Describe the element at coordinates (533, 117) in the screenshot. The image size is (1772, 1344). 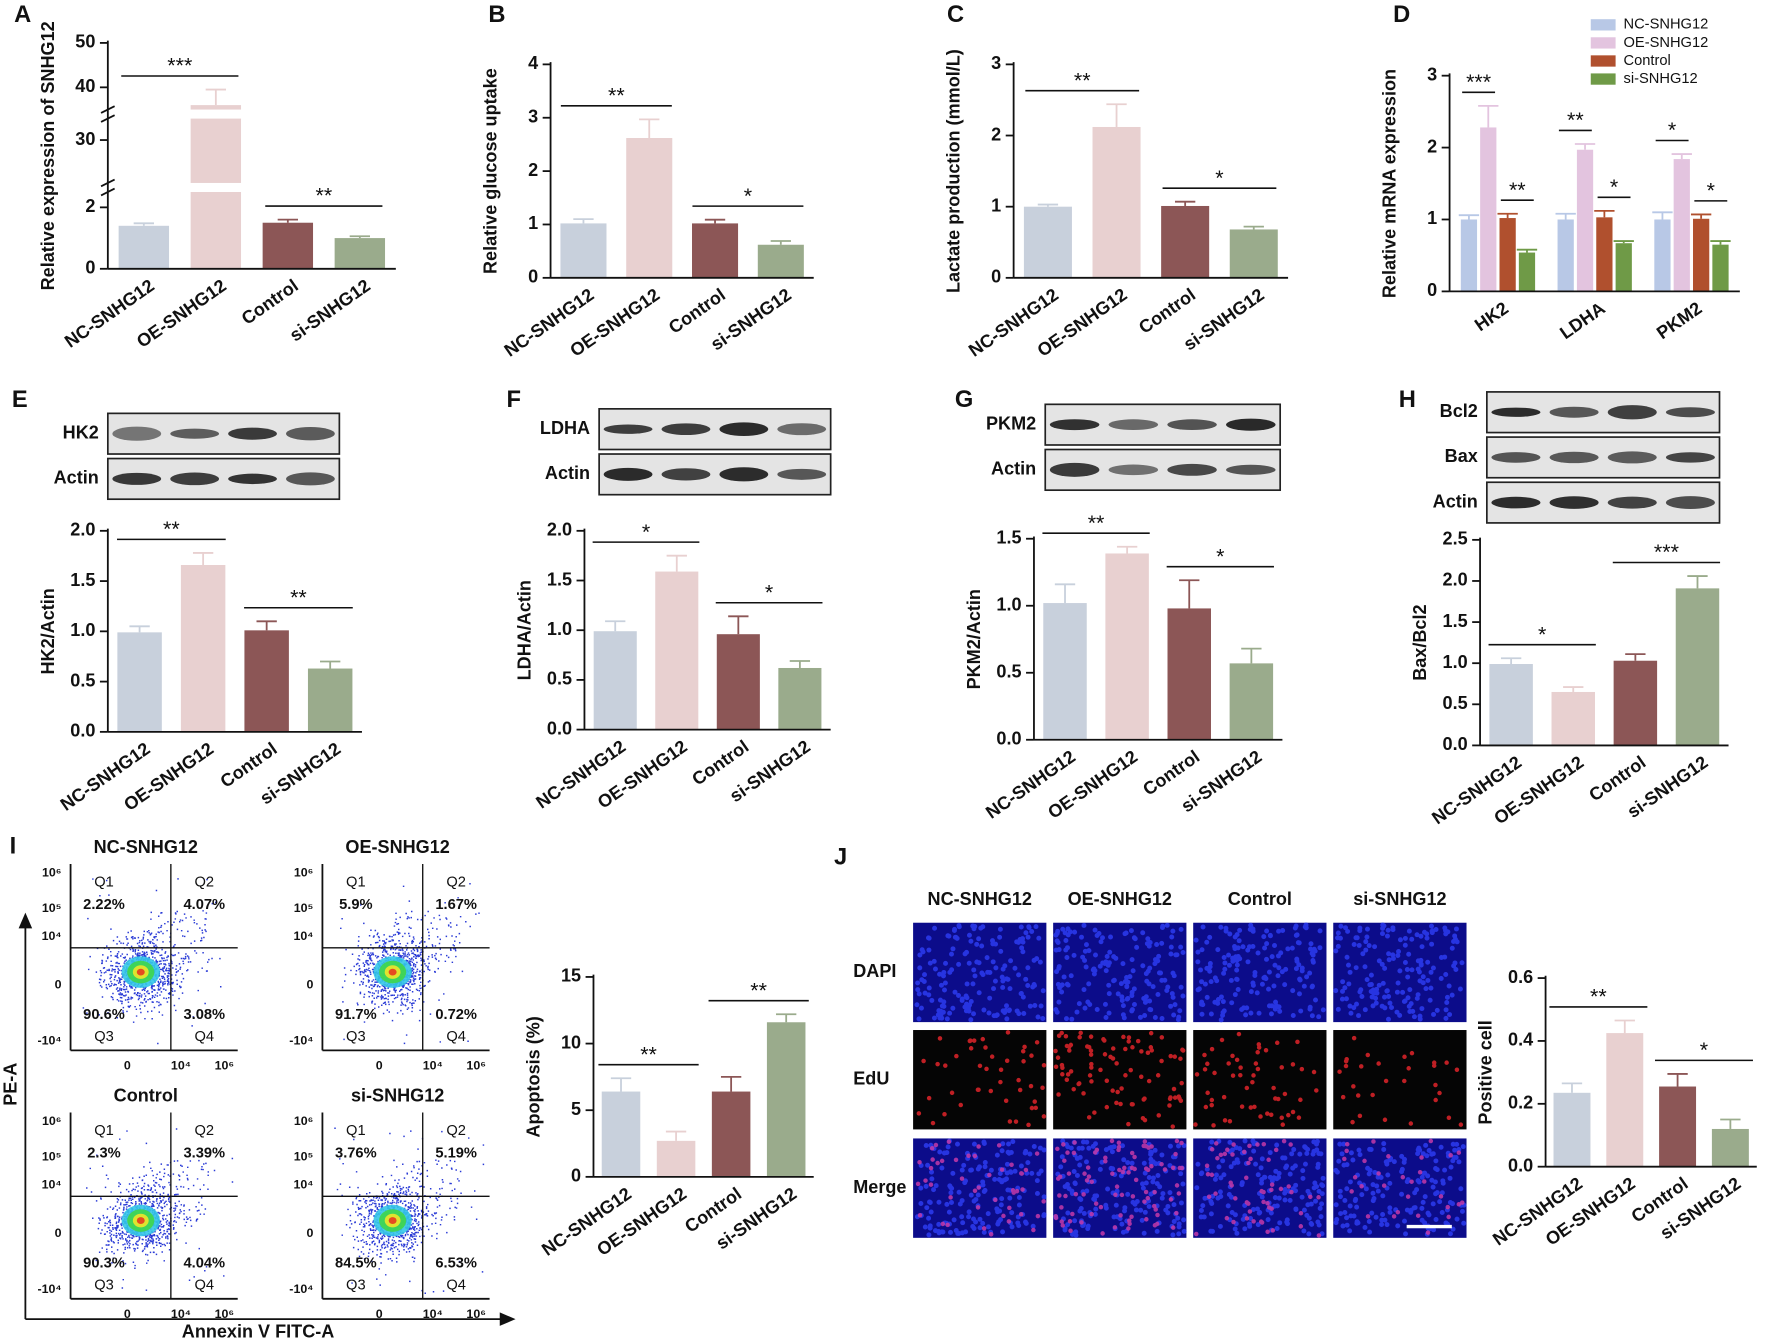
I see `y-tick-label: 3` at that location.